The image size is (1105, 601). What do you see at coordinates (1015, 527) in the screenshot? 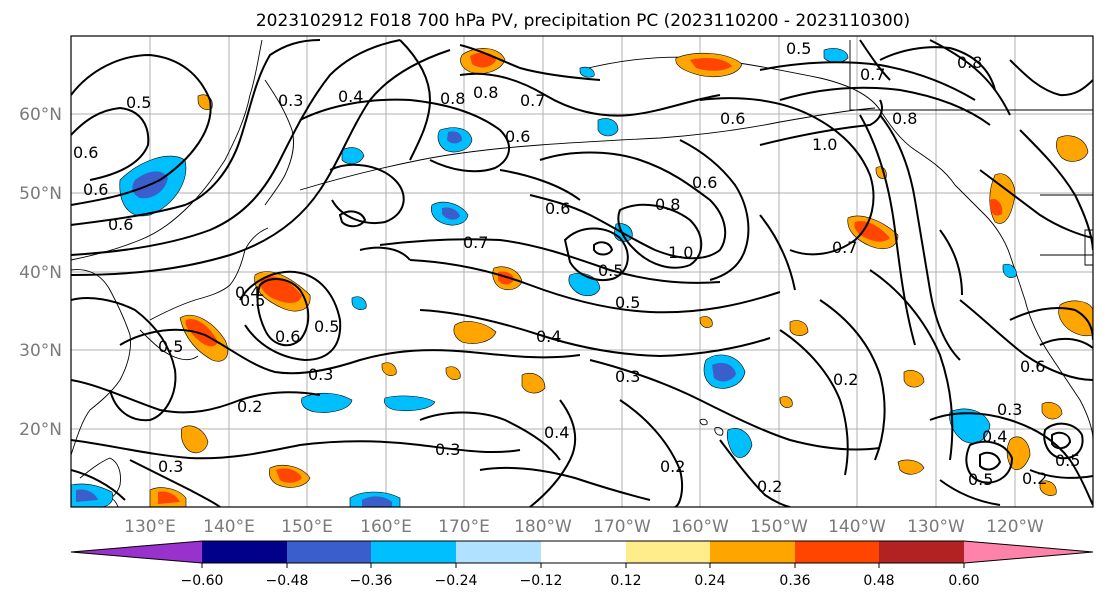
I see `lon-label: 120°W` at bounding box center [1015, 527].